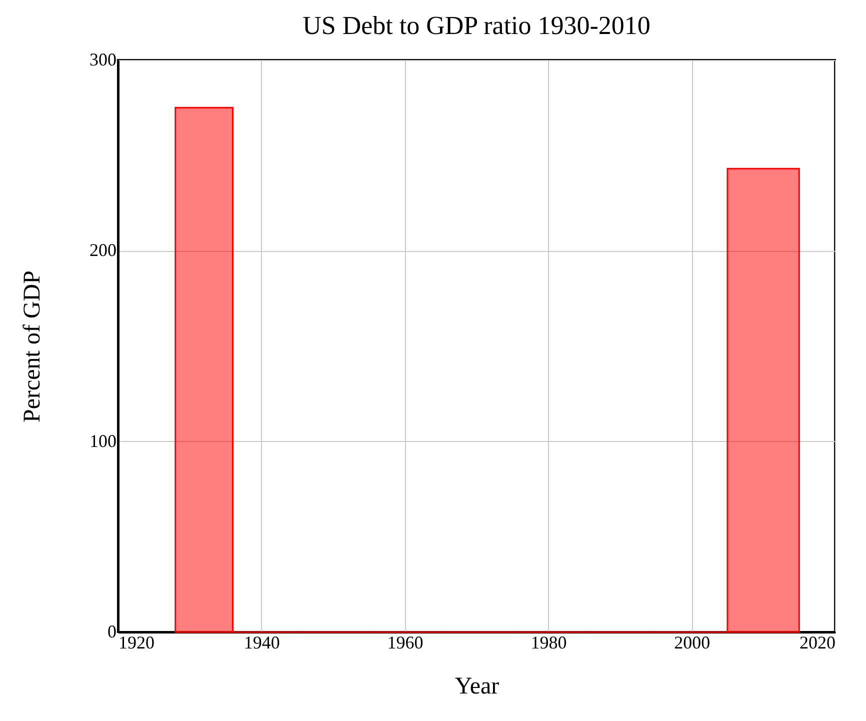 The image size is (866, 721). I want to click on x-tick-label: 1980, so click(548, 642).